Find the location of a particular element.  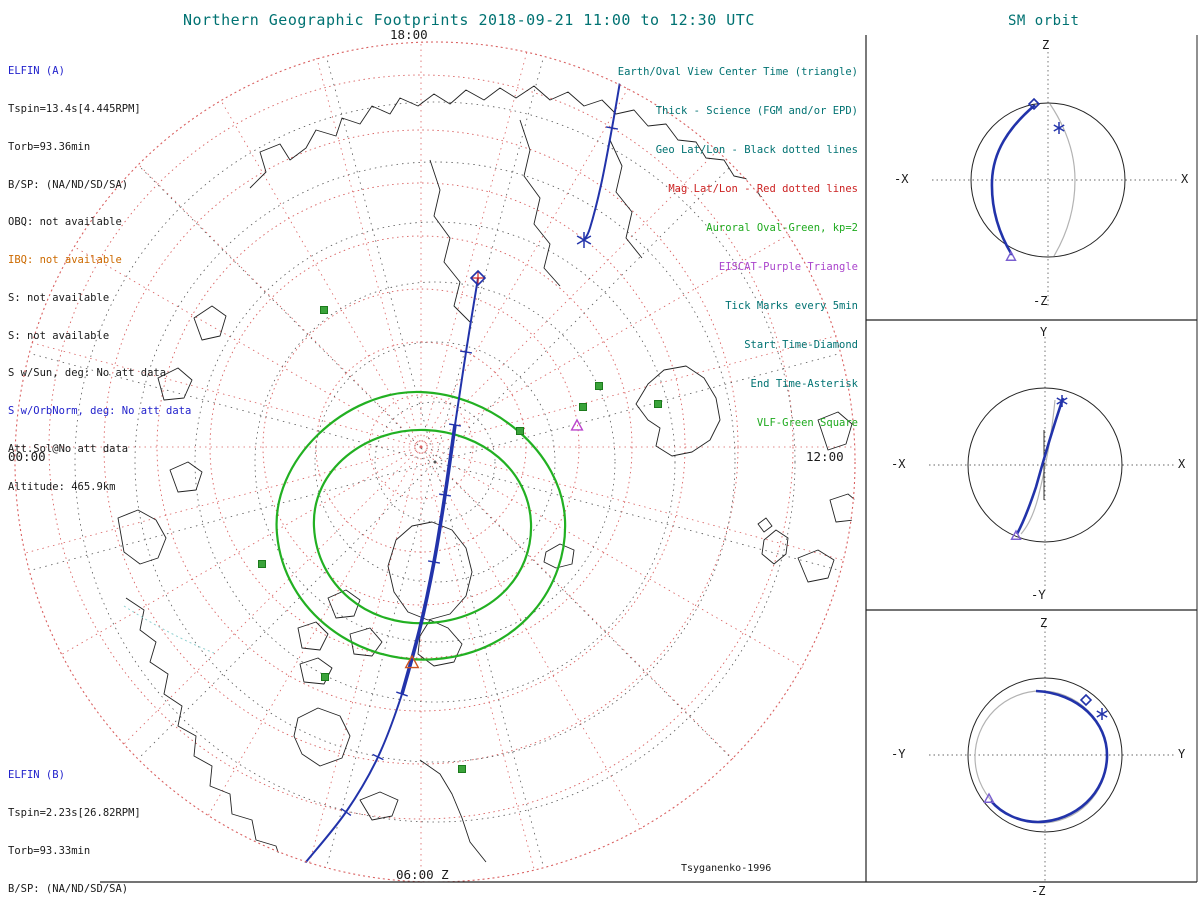

info-line: Torb=93.36min is located at coordinates (49, 146).